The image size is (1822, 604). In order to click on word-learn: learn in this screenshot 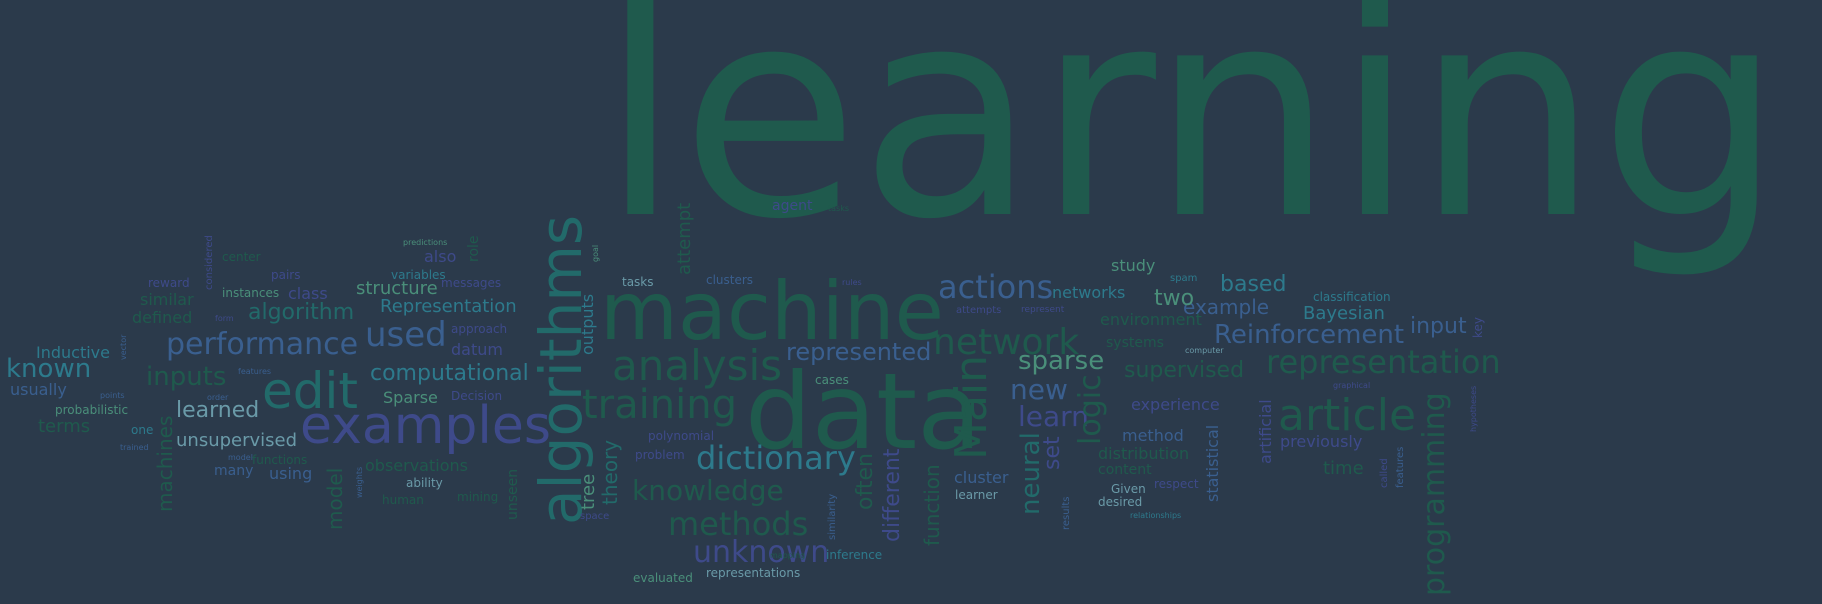, I will do `click(1053, 416)`.